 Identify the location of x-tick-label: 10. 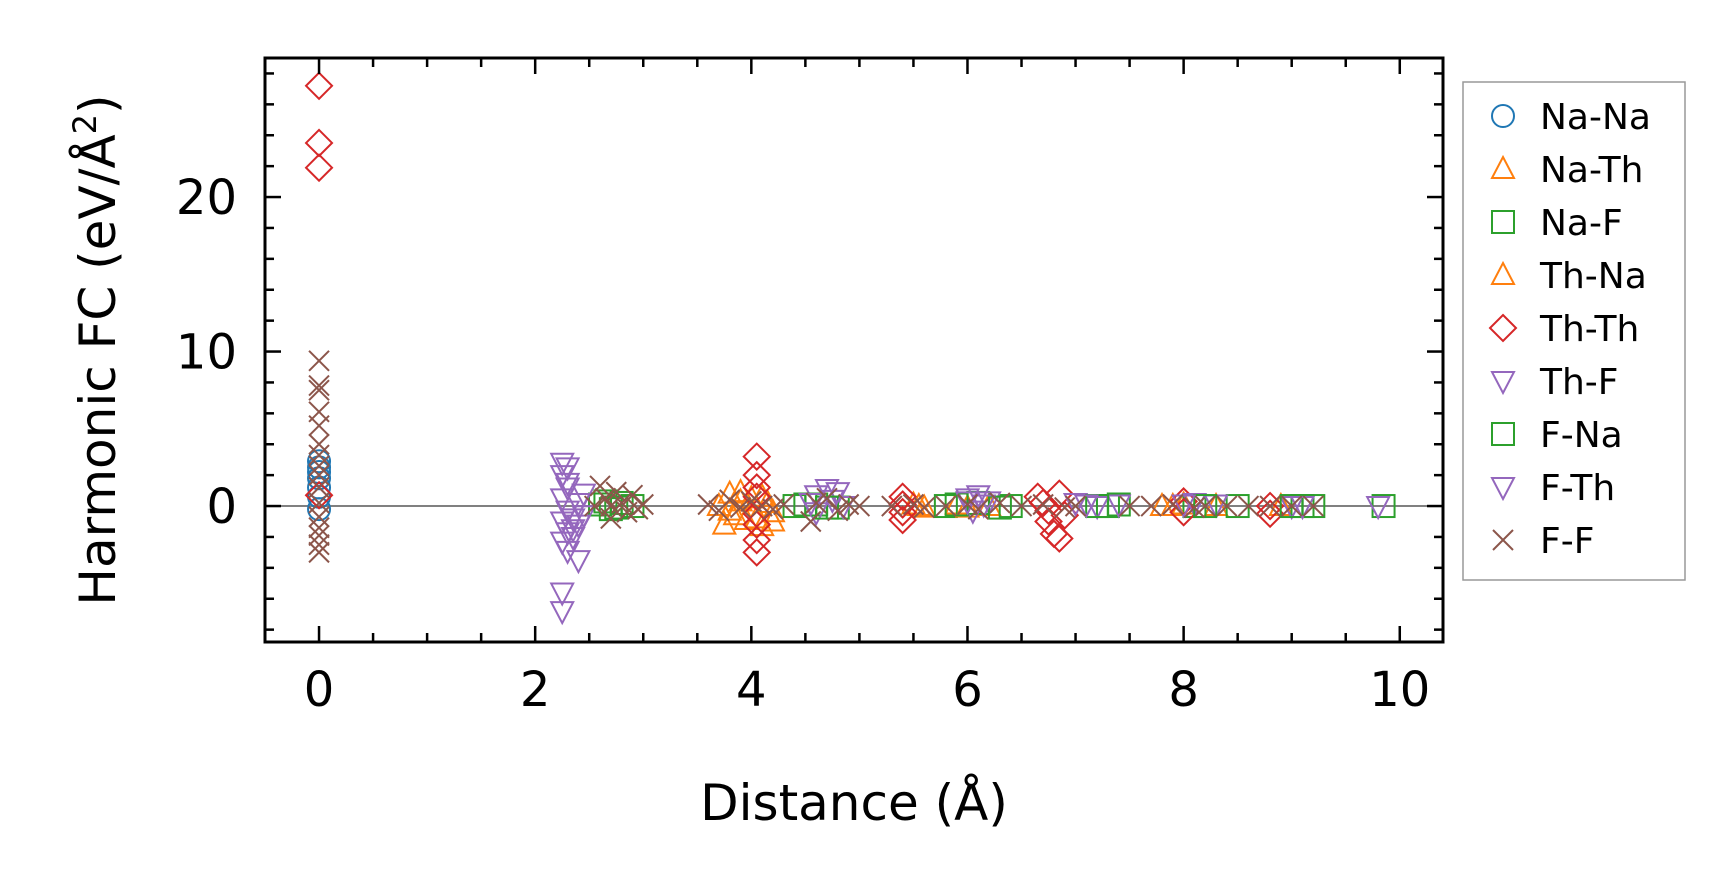
(1399, 690).